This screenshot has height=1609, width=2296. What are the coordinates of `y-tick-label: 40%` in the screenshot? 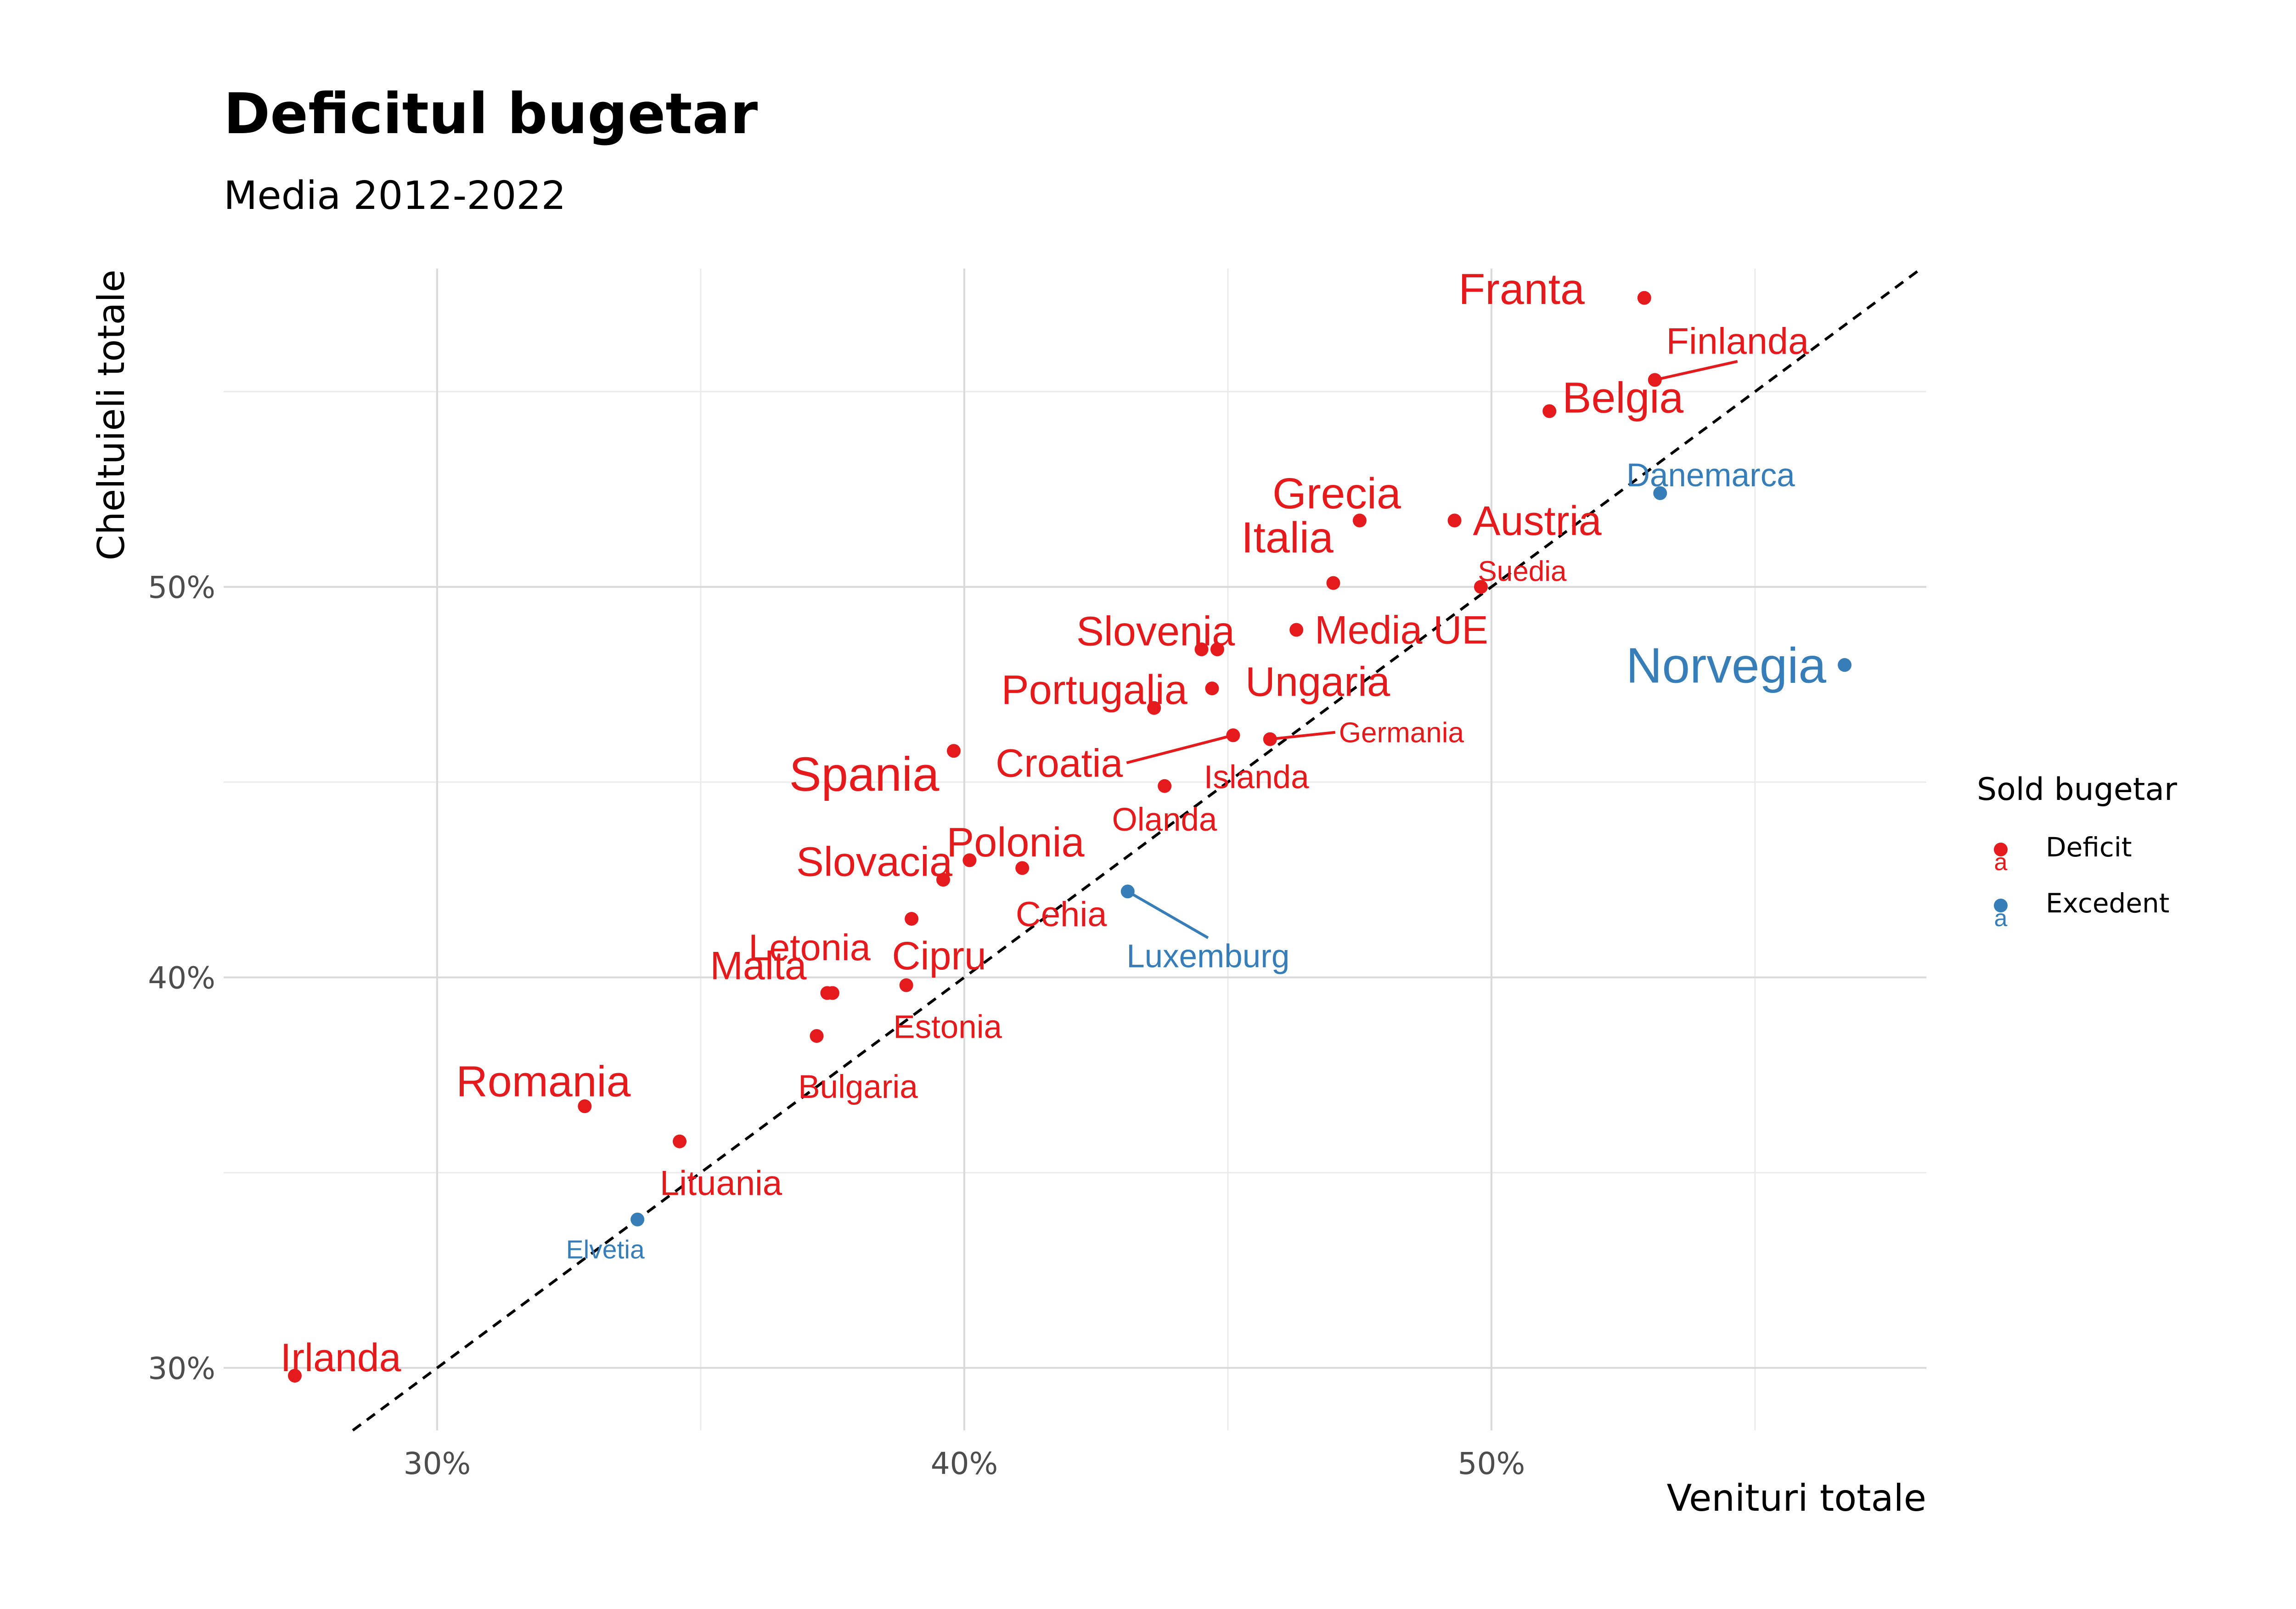 It's located at (182, 978).